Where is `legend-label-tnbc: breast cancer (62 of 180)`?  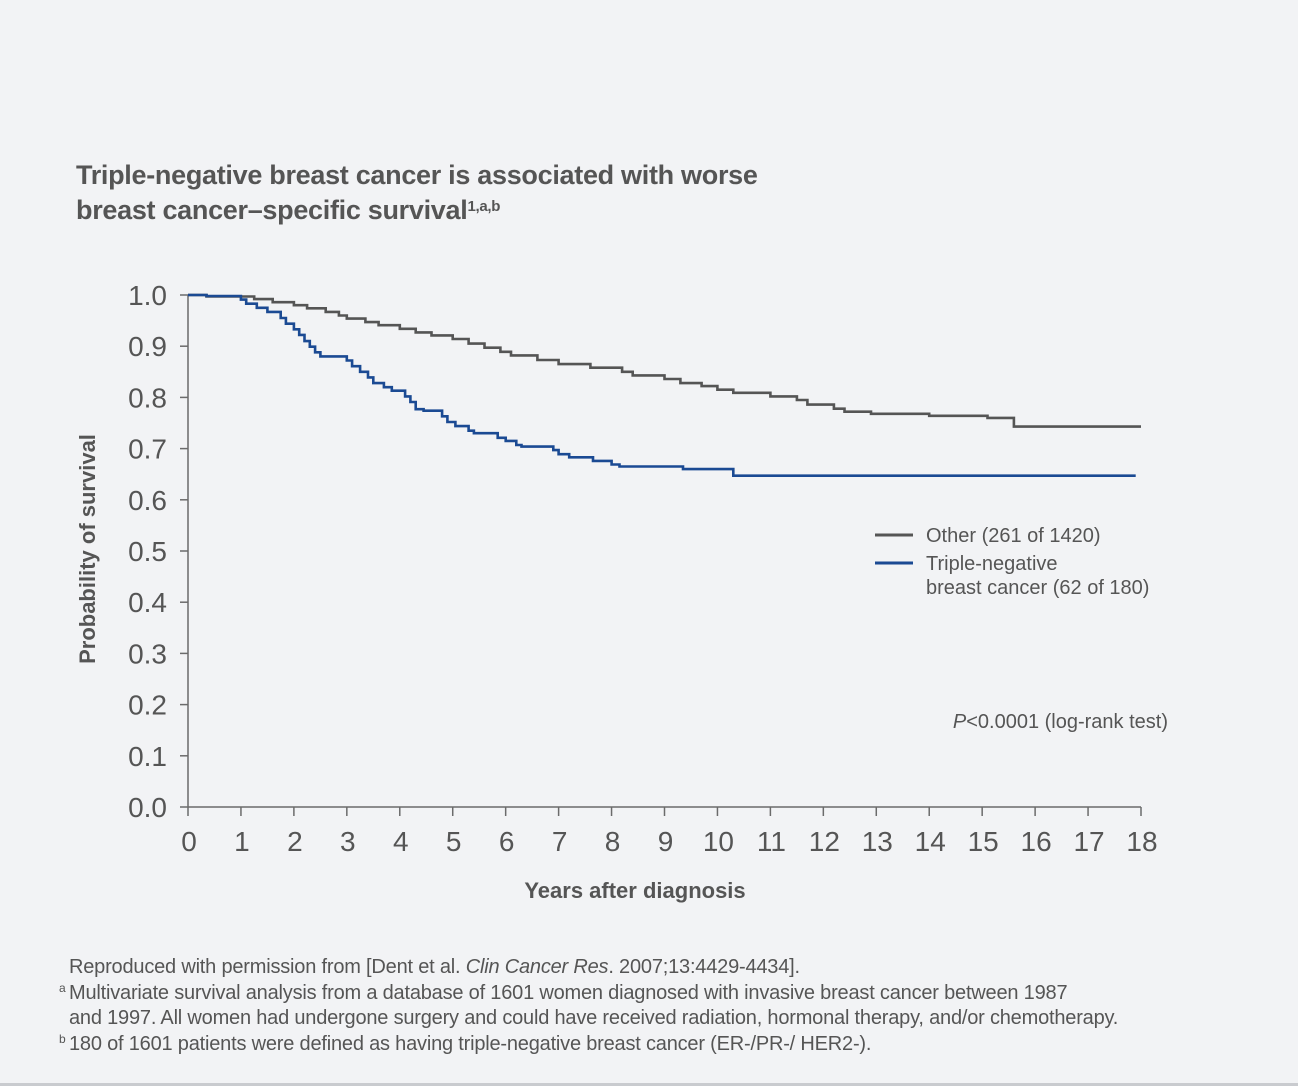
legend-label-tnbc: breast cancer (62 of 180) is located at coordinates (1037, 588).